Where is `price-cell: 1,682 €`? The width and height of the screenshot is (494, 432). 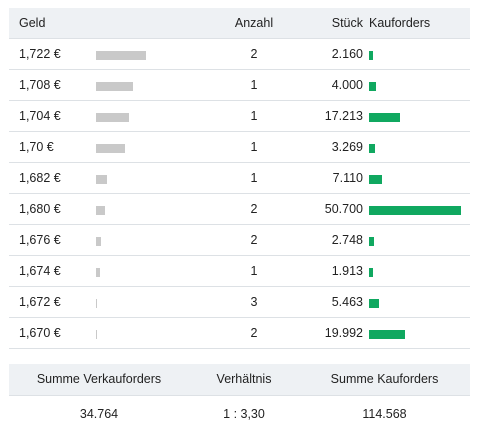 price-cell: 1,682 € is located at coordinates (40, 178).